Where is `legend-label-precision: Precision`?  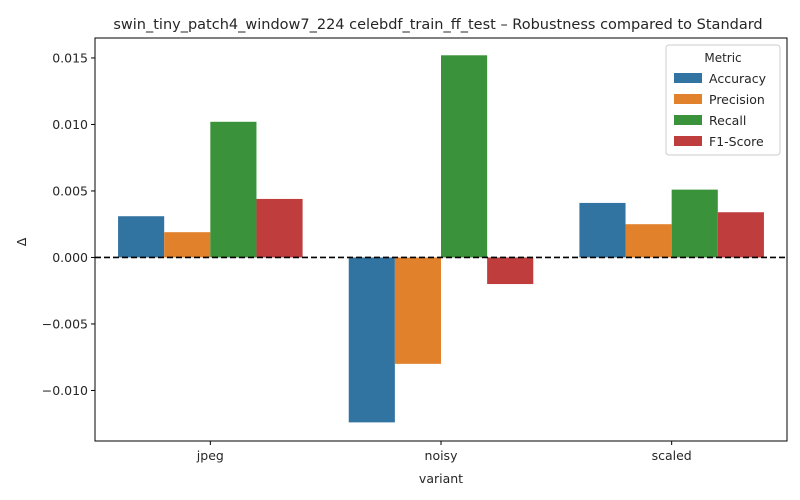 legend-label-precision: Precision is located at coordinates (737, 99).